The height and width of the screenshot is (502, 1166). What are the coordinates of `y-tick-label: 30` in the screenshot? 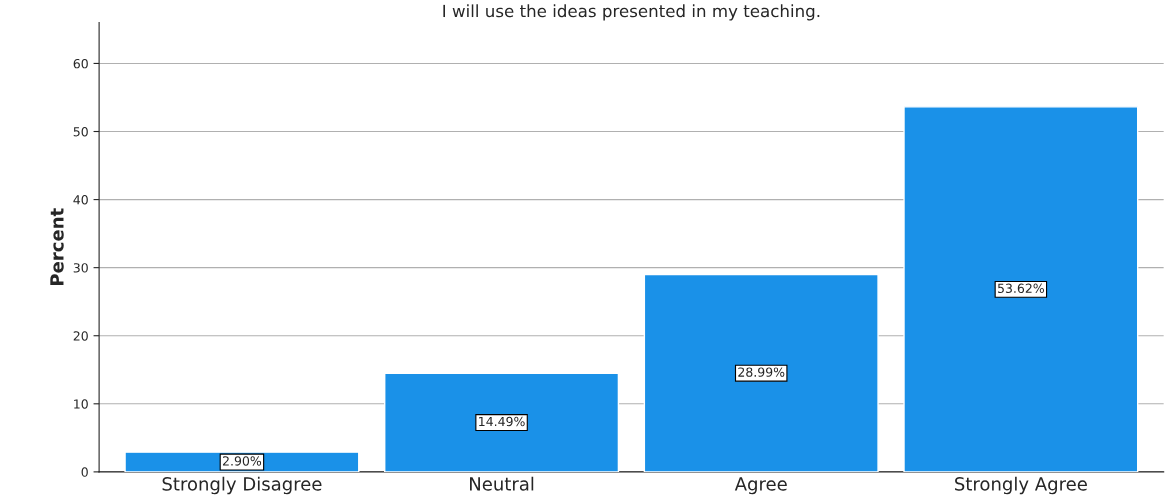 It's located at (80, 268).